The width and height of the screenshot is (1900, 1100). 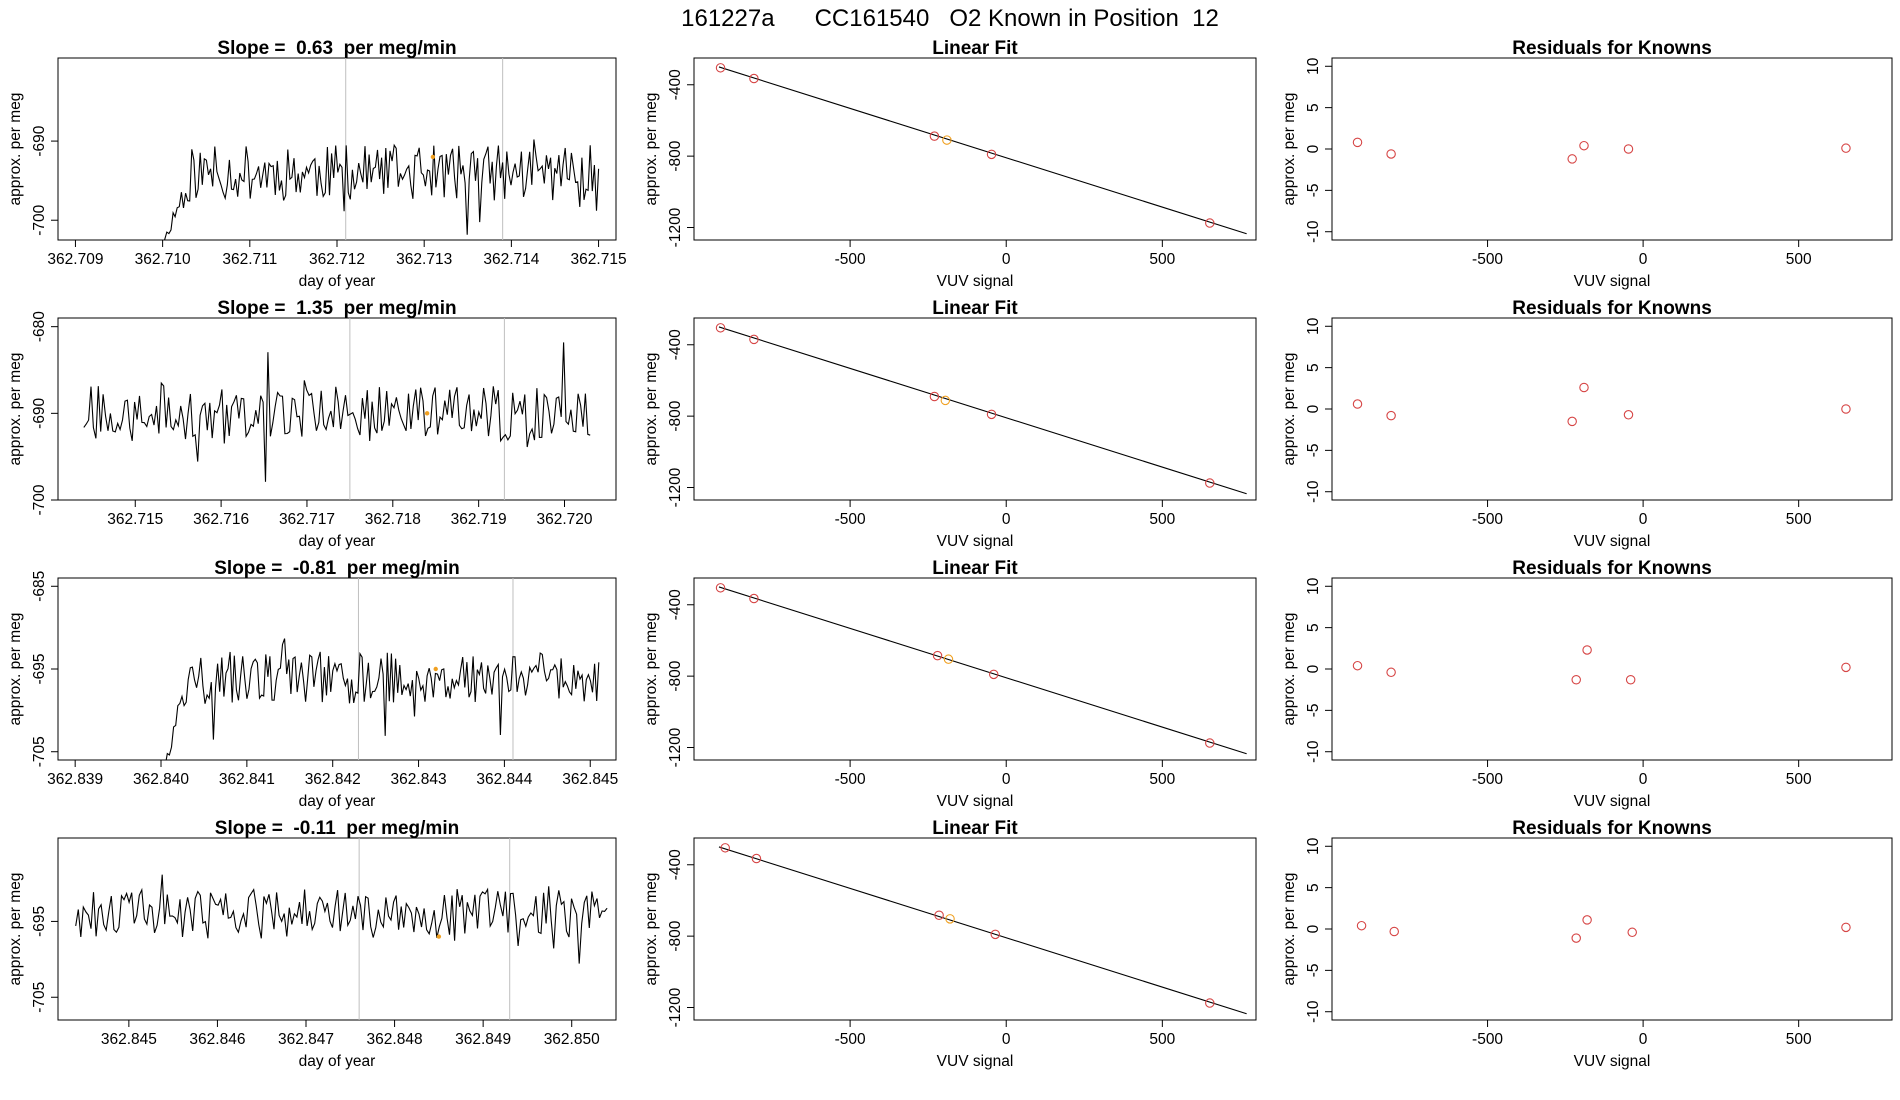 What do you see at coordinates (483, 1039) in the screenshot?
I see `x-tick-label: 362.849` at bounding box center [483, 1039].